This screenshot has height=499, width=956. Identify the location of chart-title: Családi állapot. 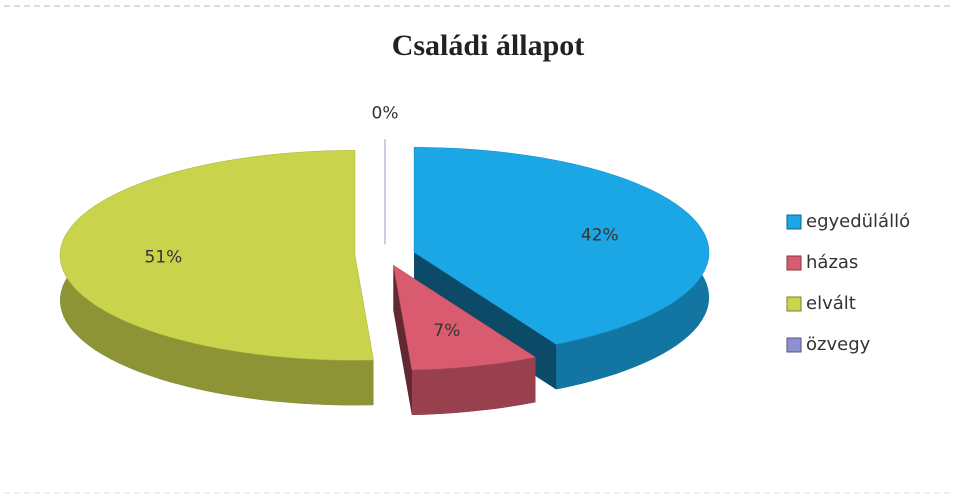
(488, 45).